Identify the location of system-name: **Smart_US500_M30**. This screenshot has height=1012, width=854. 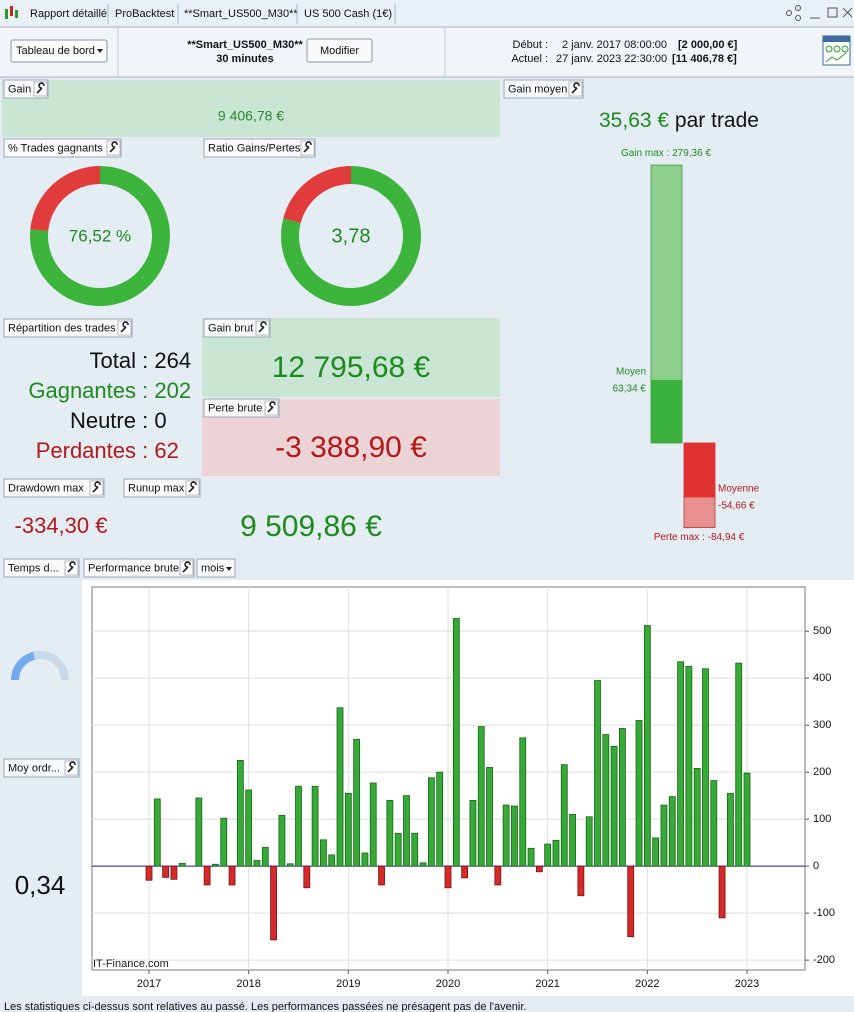
(245, 45).